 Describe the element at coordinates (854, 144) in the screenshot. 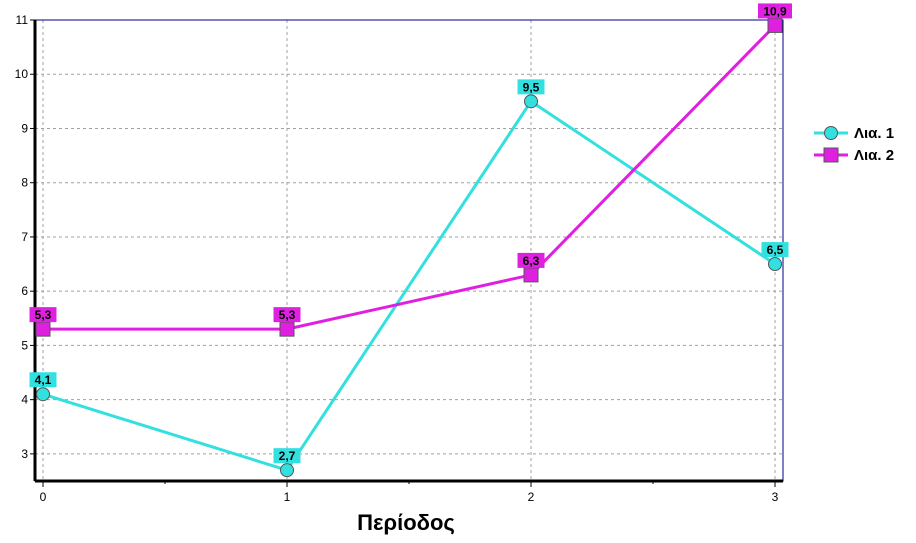

I see `legend: Λια. 1 Λια. 2` at that location.